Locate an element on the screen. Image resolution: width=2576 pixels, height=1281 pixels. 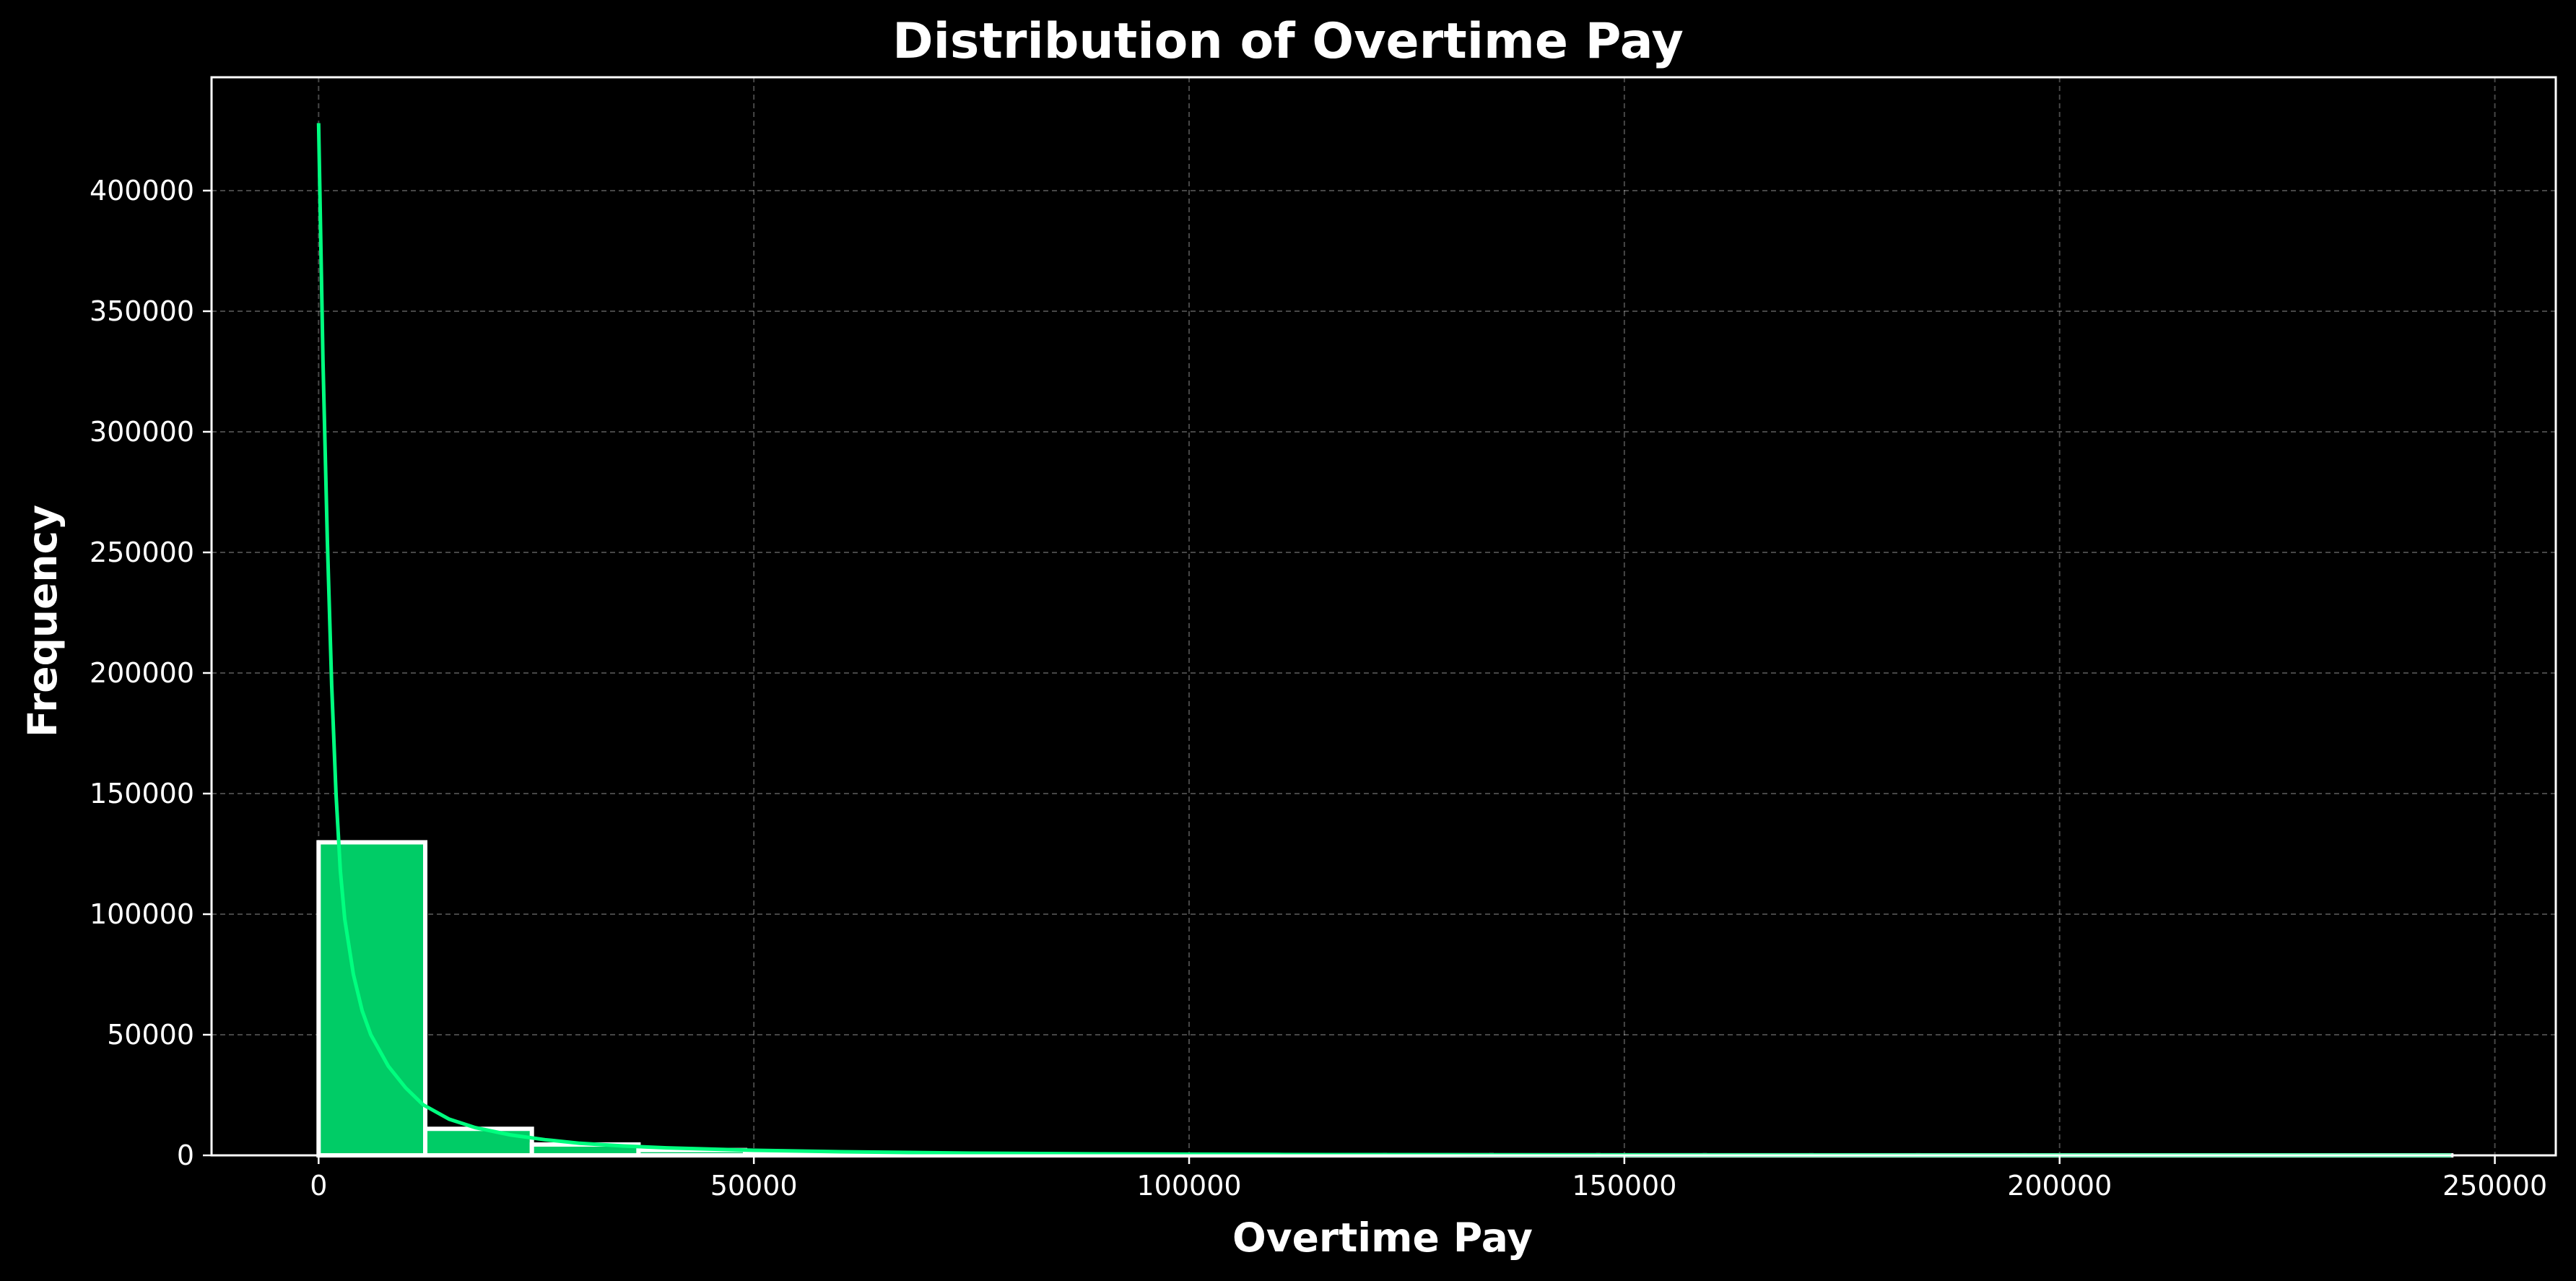
x-tick-label: 50000 is located at coordinates (754, 1186).